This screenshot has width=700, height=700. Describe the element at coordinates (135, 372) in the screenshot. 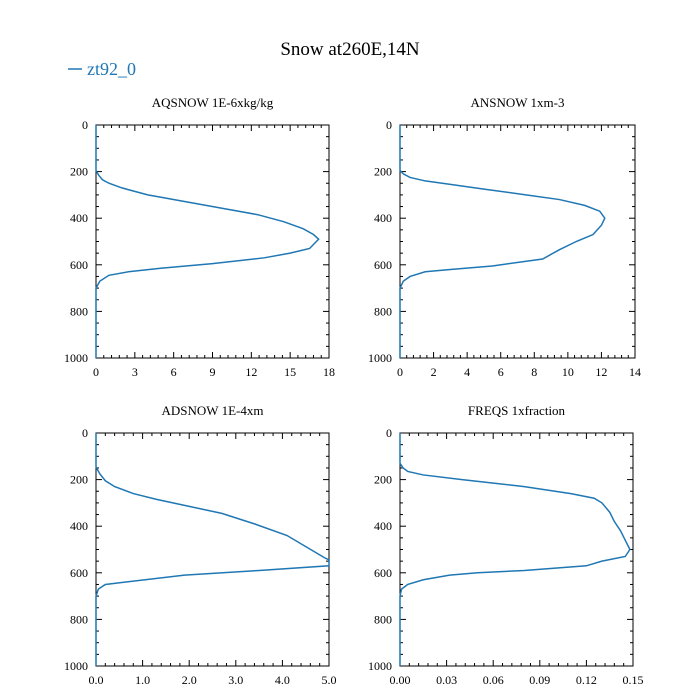

I see `x-tick-label: 3` at that location.